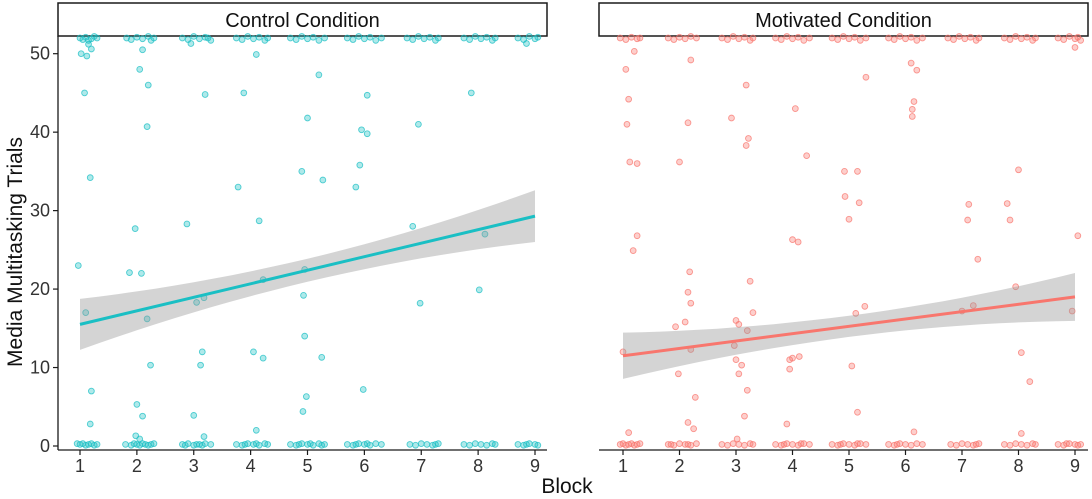  I want to click on y-tick-label: 20, so click(40, 289).